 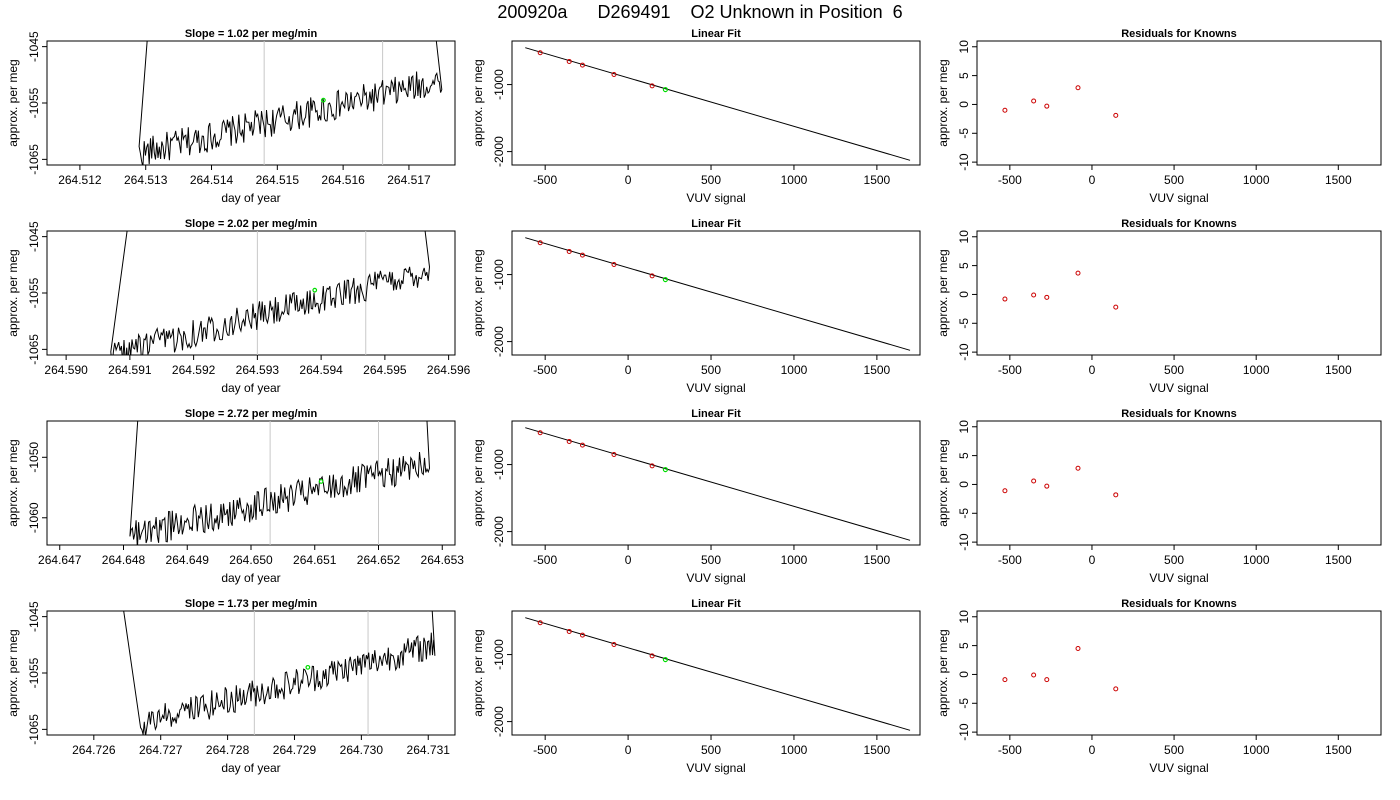 What do you see at coordinates (715, 388) in the screenshot?
I see `x-axis-label: VUV signal` at bounding box center [715, 388].